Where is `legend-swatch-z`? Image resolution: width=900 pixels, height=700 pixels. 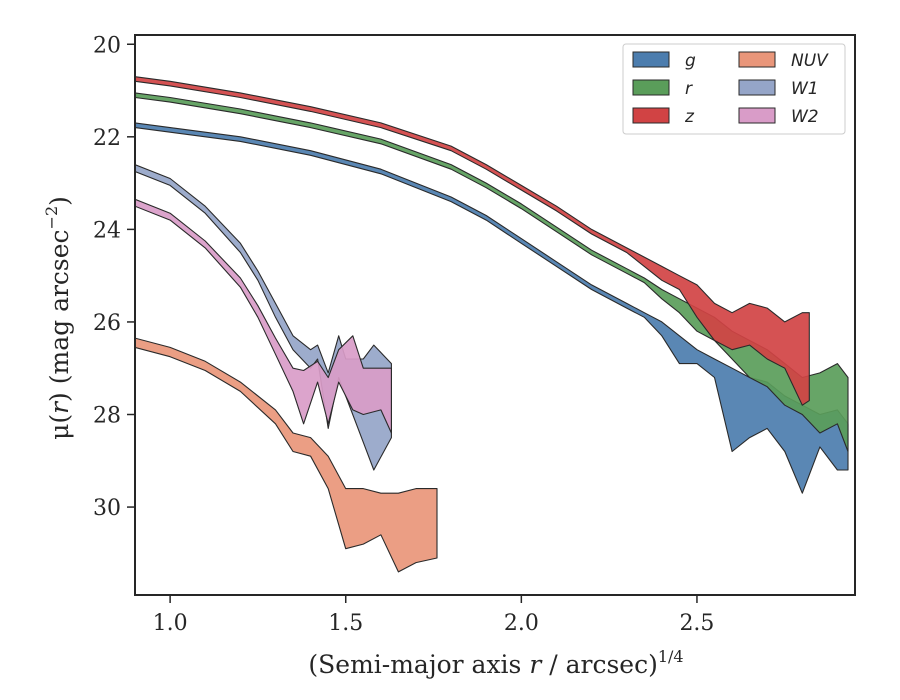
legend-swatch-z is located at coordinates (651, 115).